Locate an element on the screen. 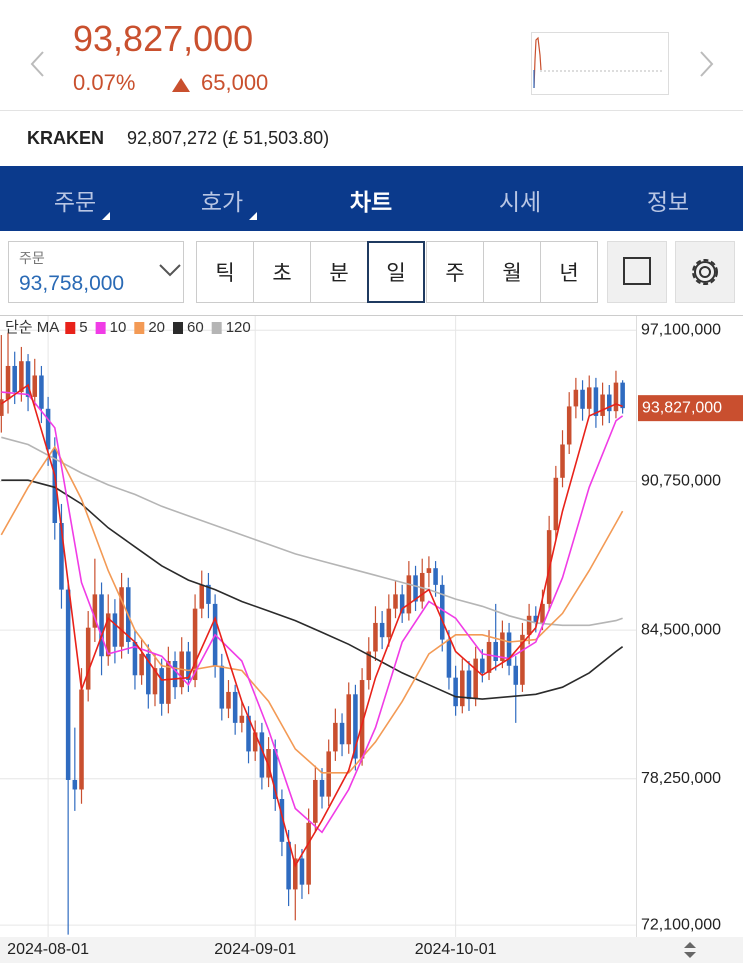  period-button: 분 is located at coordinates (339, 272).